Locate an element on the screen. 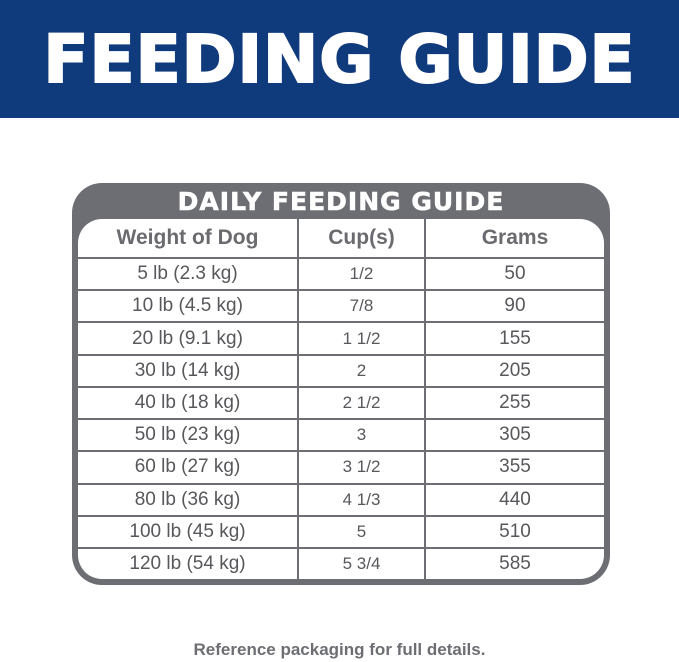 The image size is (679, 662). cell-weight: 50 lb (23 kg) is located at coordinates (188, 435).